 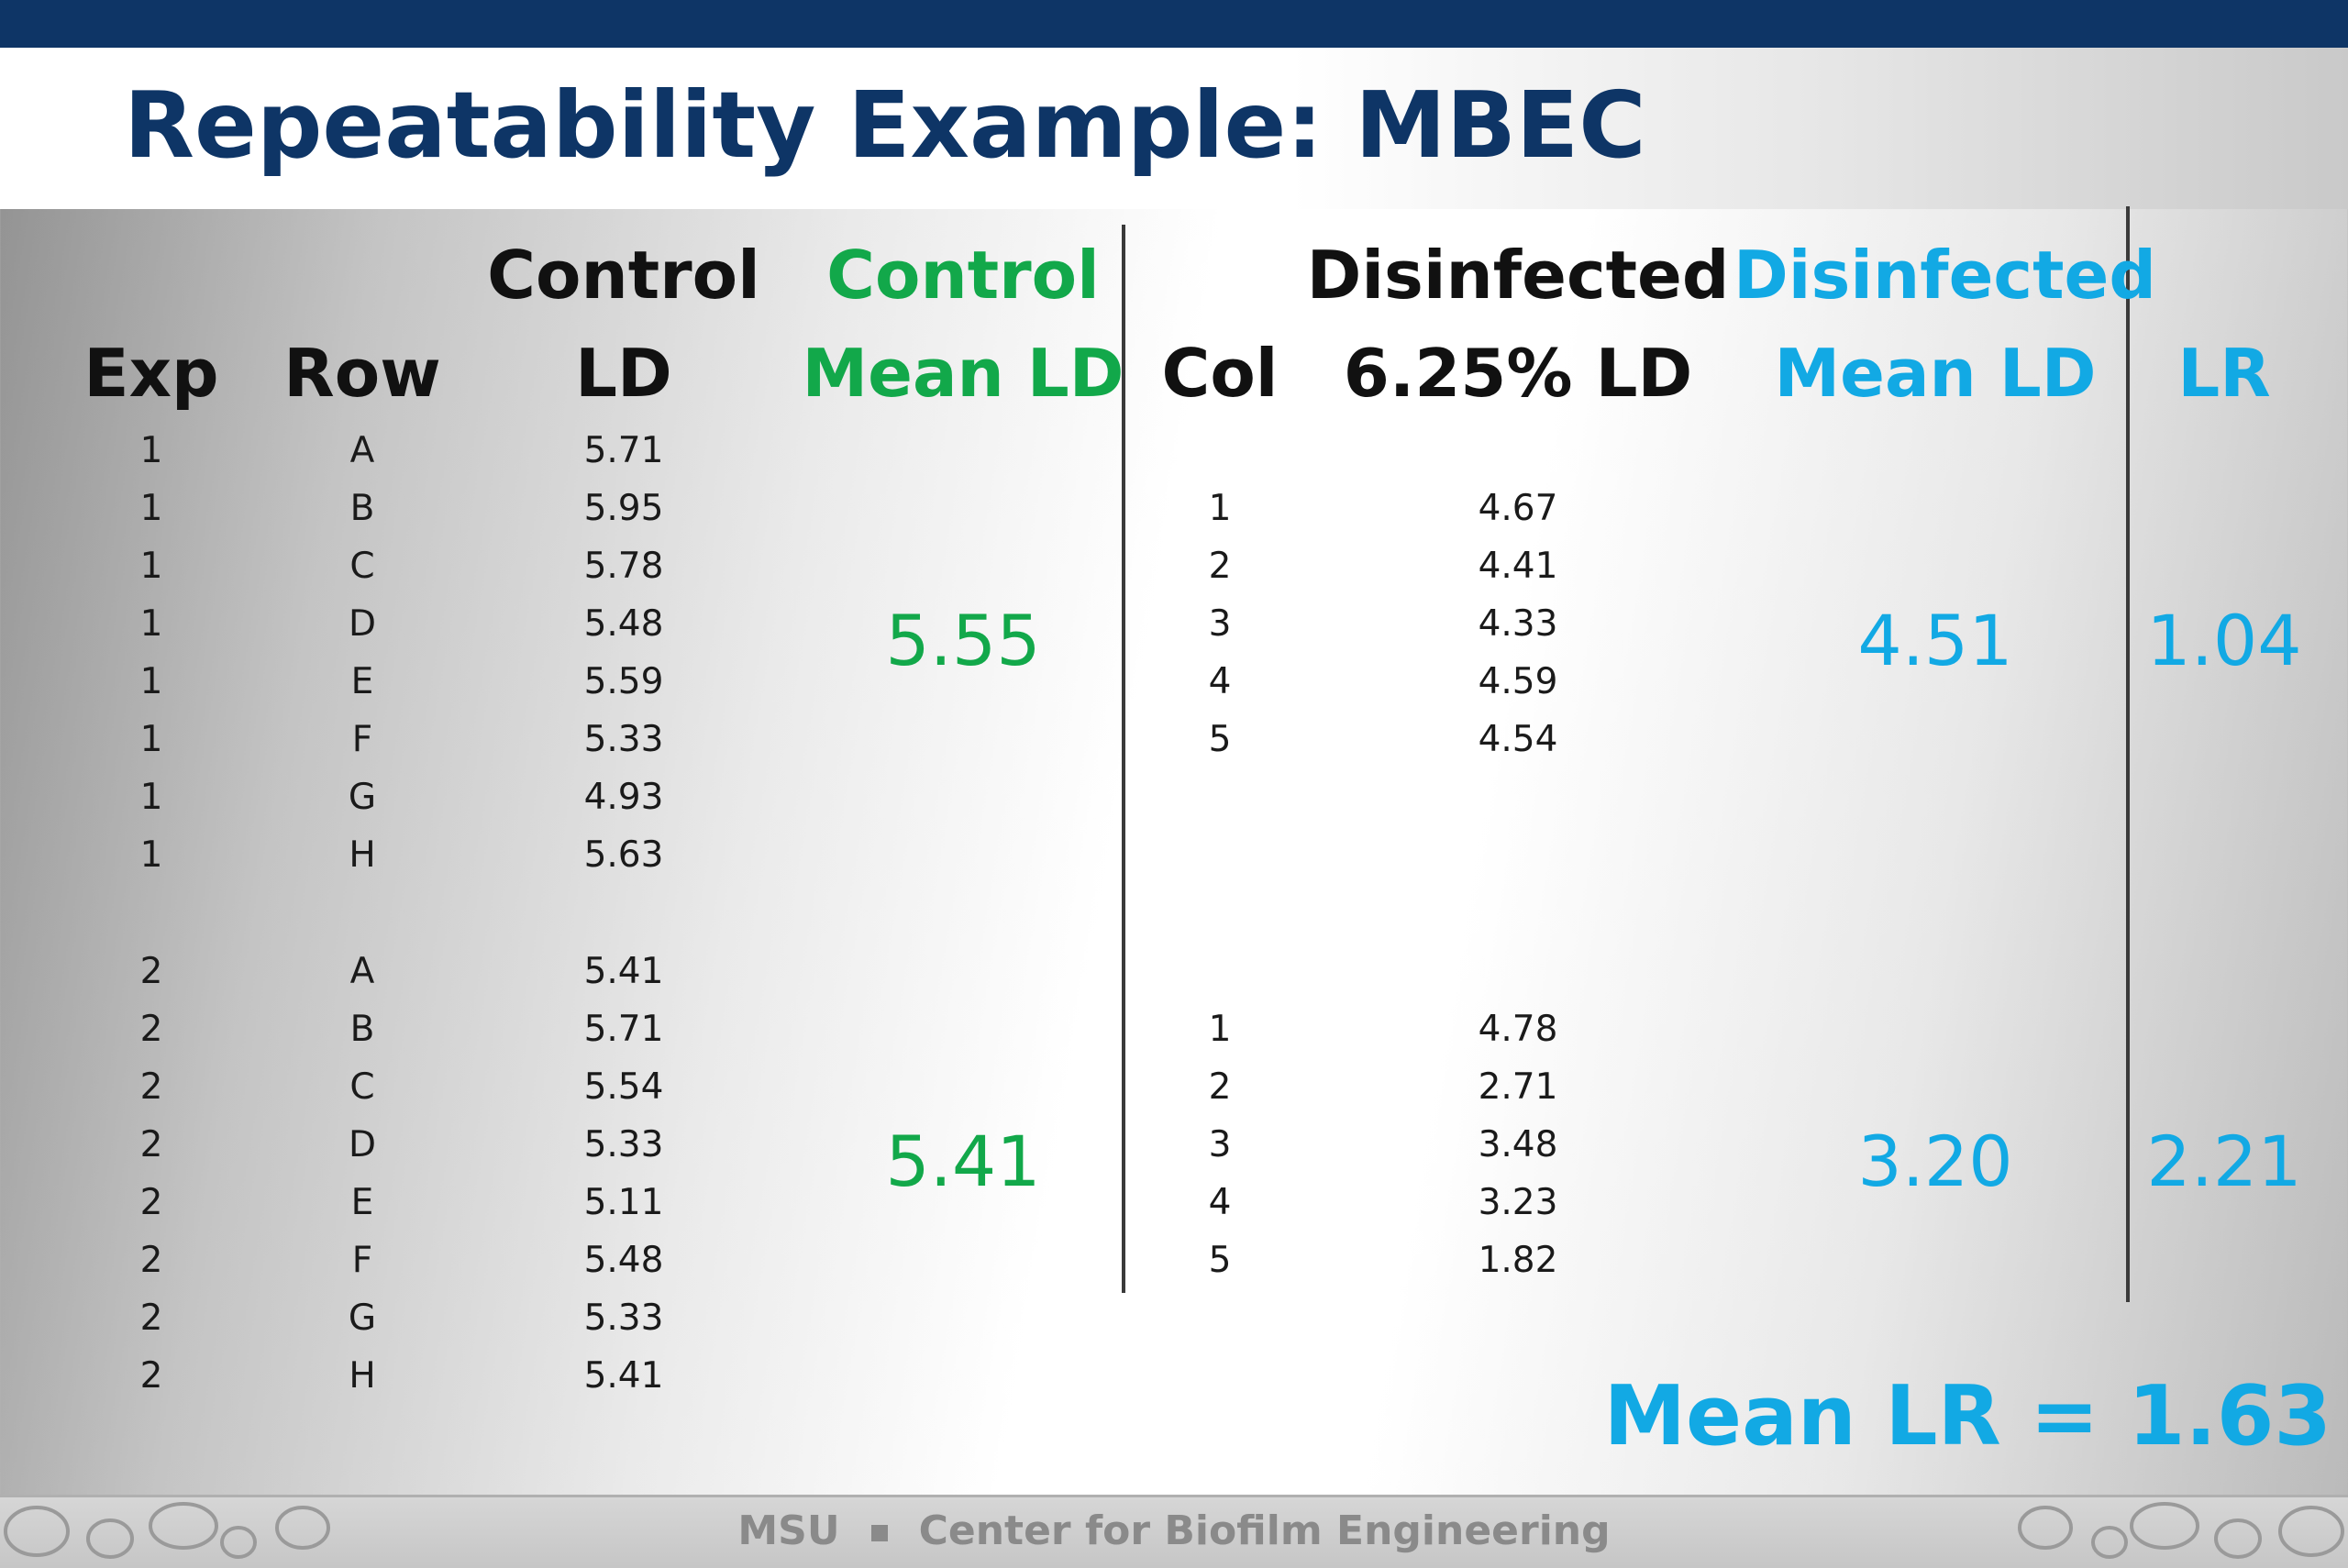 What do you see at coordinates (623, 681) in the screenshot?
I see `cell-control-ld: 5.59` at bounding box center [623, 681].